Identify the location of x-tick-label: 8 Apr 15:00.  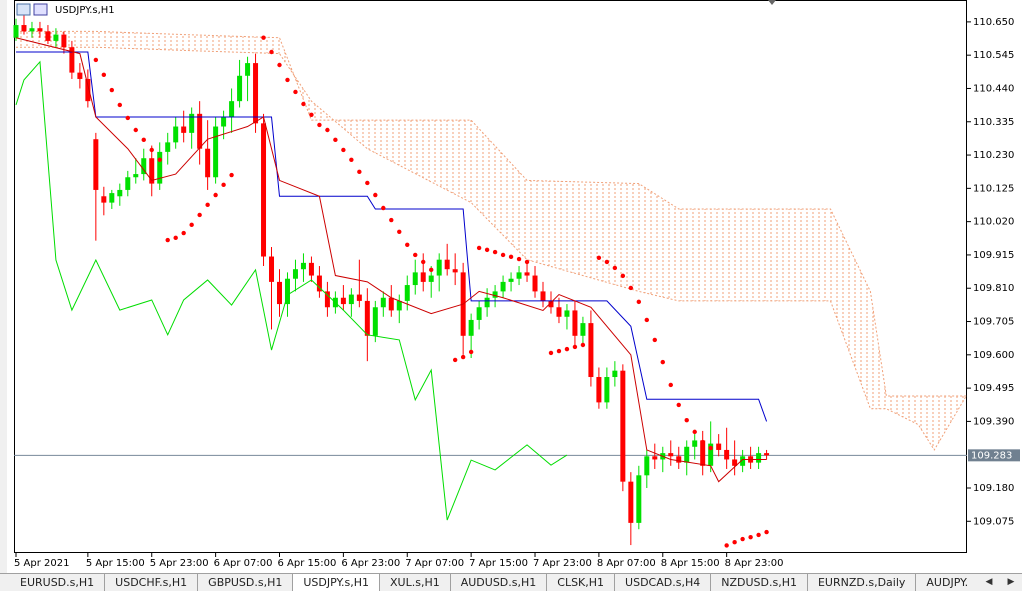
(690, 563).